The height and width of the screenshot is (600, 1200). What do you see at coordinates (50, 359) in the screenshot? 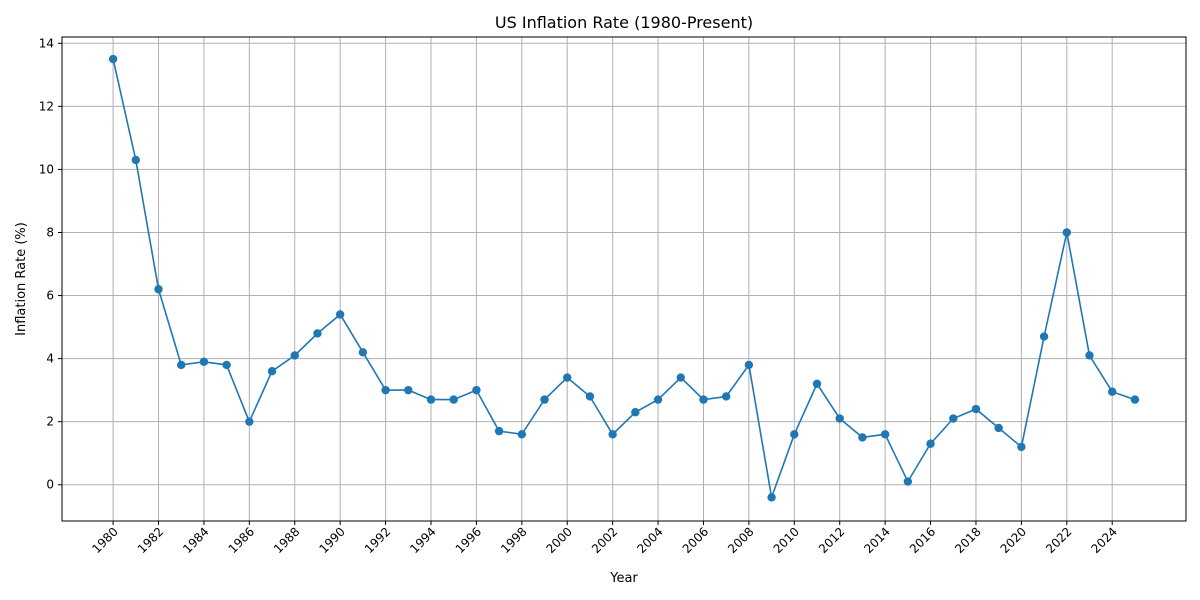
I see `y-tick-label: 4` at bounding box center [50, 359].